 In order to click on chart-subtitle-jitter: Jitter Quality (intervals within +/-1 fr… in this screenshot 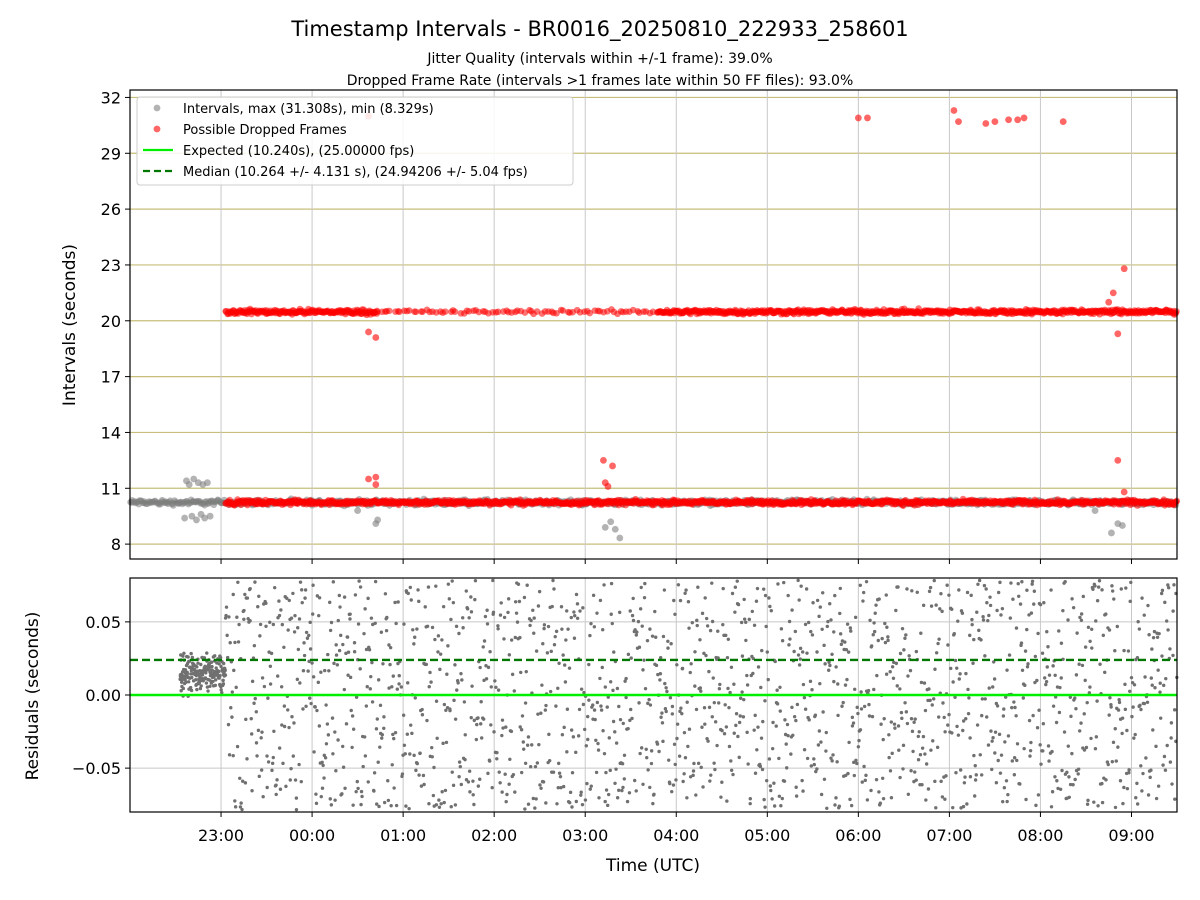, I will do `click(599, 59)`.